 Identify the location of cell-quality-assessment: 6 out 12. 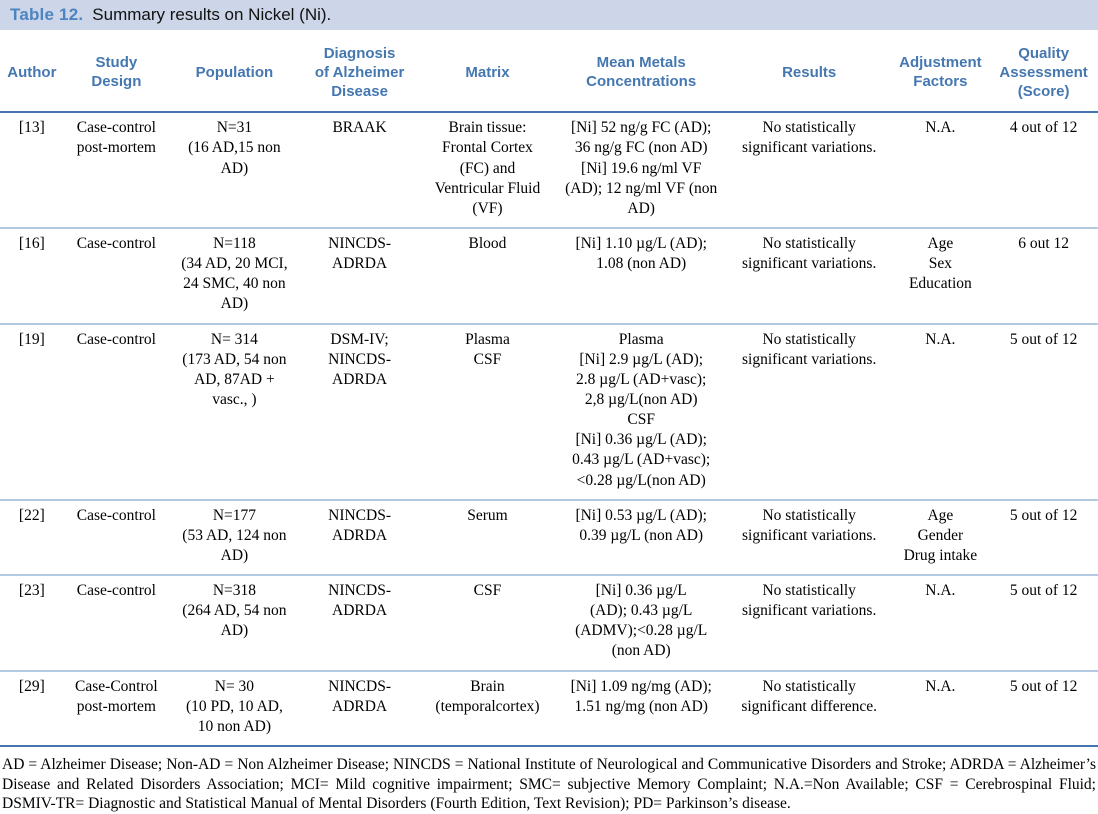
(1043, 275).